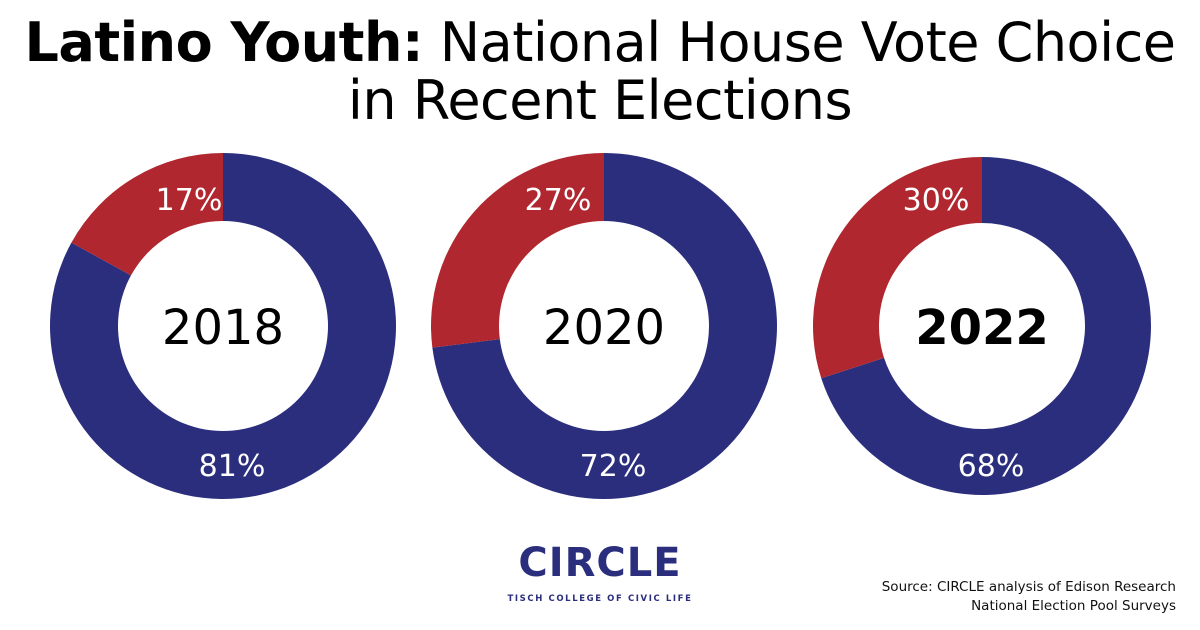 The height and width of the screenshot is (630, 1200). I want to click on logo-word: CIRCLE, so click(600, 563).